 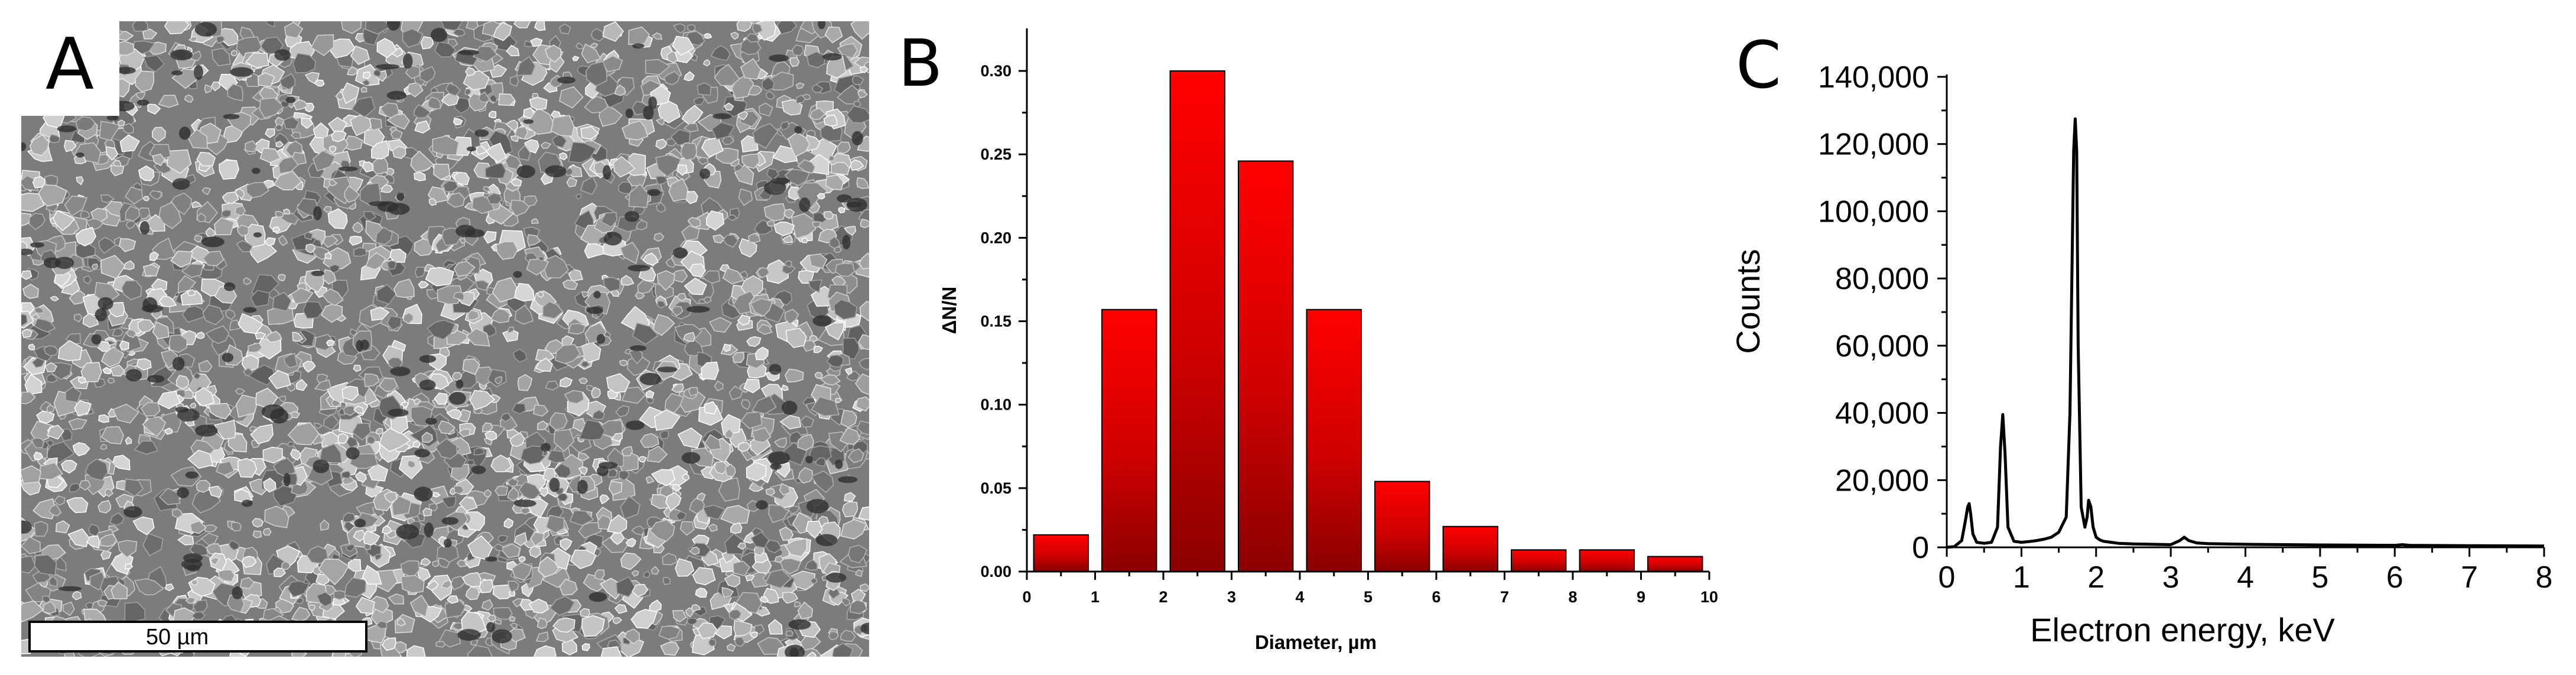 I want to click on spectrum-x-tick-label: 5, so click(x=2320, y=577).